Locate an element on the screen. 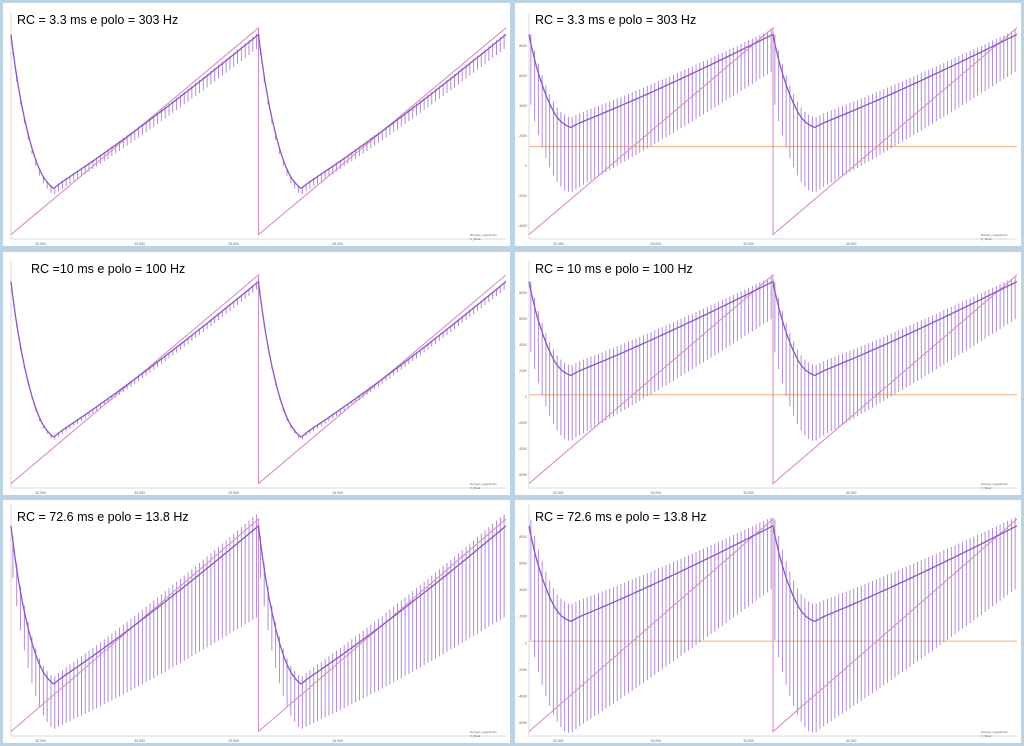  chart-title: RC = 10 ms e polo = 100 Hz is located at coordinates (614, 269).